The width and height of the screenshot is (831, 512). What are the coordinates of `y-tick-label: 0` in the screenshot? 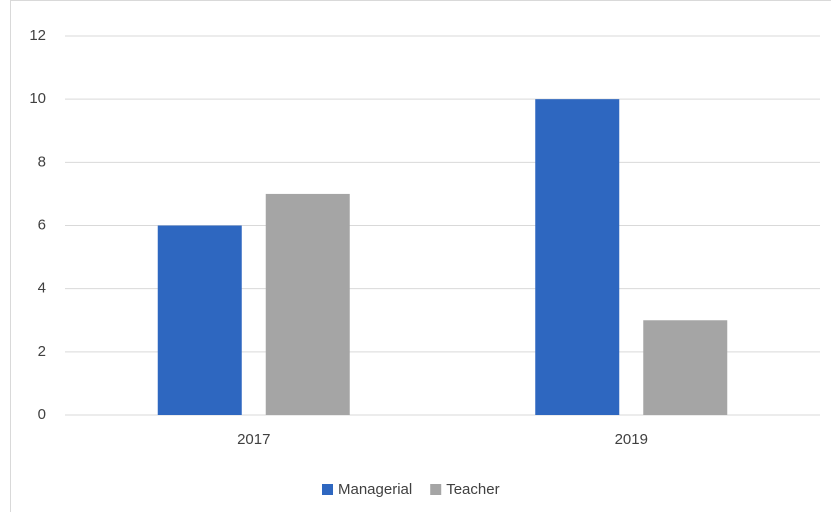 It's located at (42, 414).